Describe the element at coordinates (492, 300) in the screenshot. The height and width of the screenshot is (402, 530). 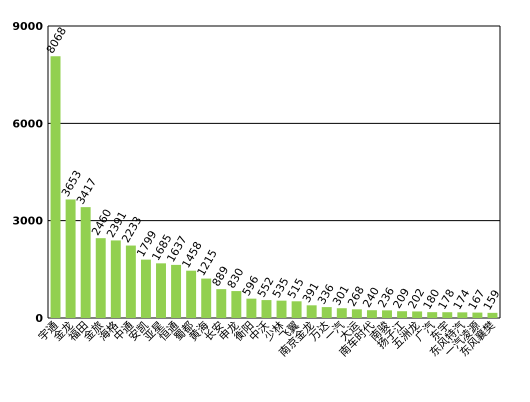
I see `data-label: 159` at that location.